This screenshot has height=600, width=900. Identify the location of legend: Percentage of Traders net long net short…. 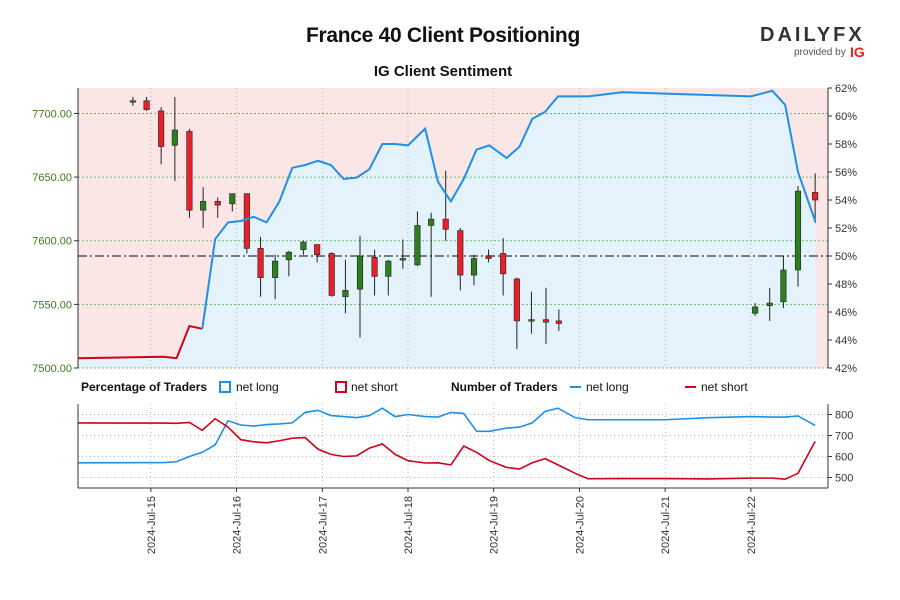
(414, 387).